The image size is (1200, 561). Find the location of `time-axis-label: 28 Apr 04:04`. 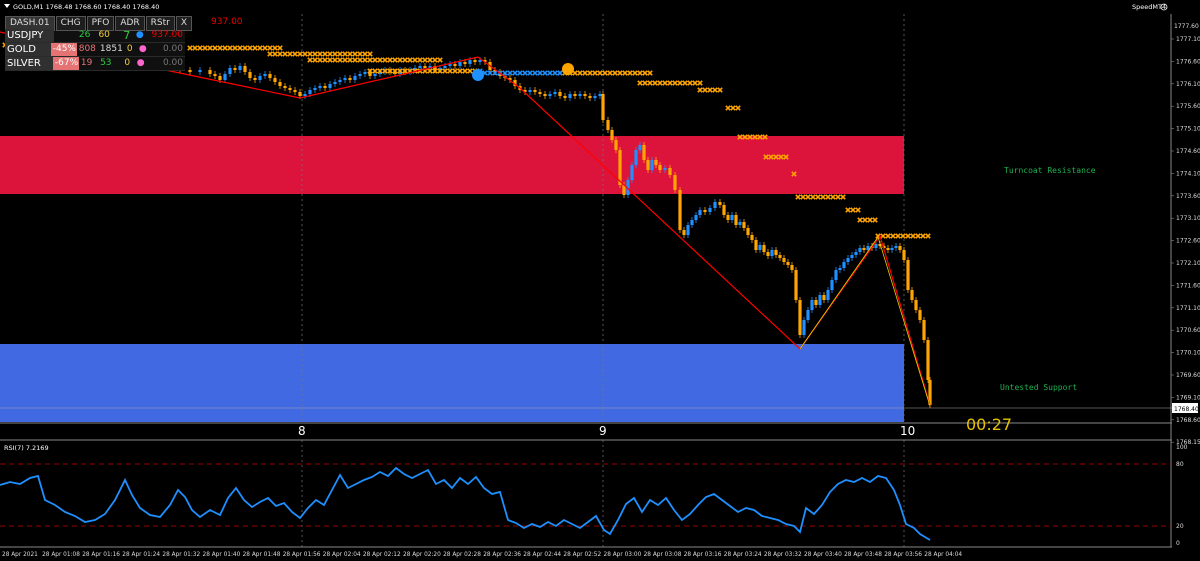

time-axis-label: 28 Apr 04:04 is located at coordinates (943, 555).